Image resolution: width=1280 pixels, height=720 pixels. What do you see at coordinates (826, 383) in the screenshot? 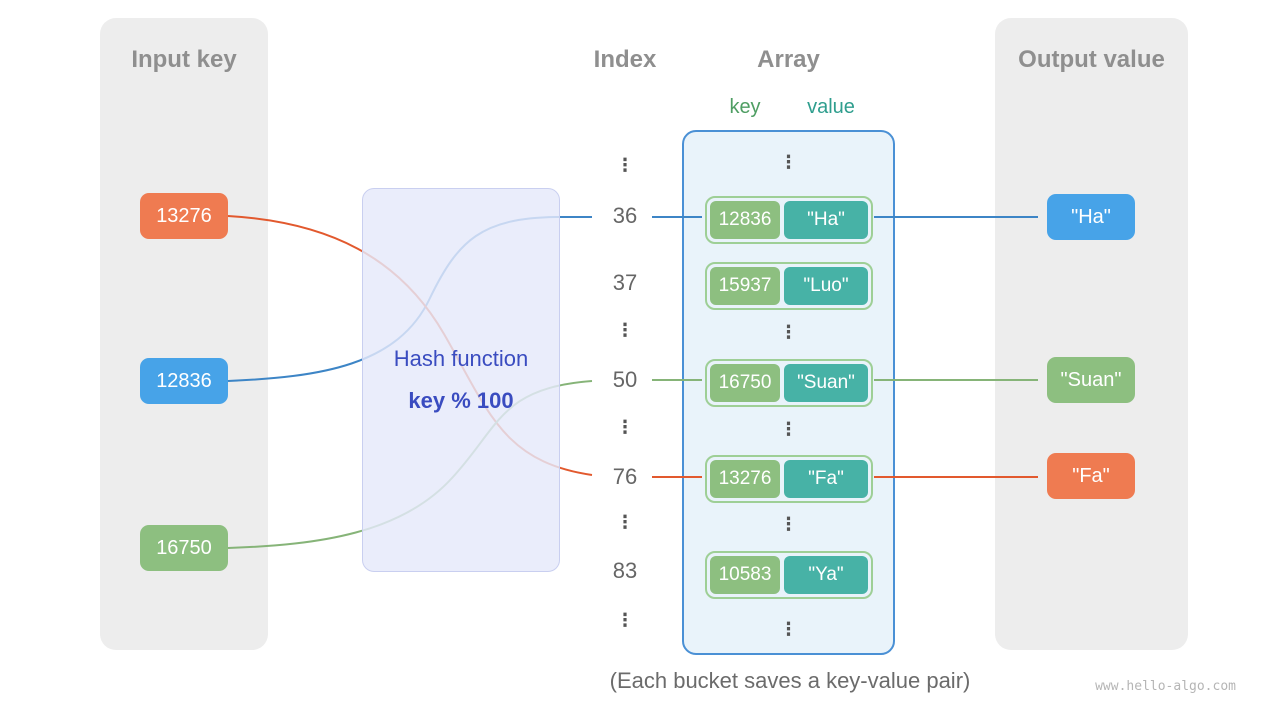
I see `bucket-value: "Suan"` at bounding box center [826, 383].